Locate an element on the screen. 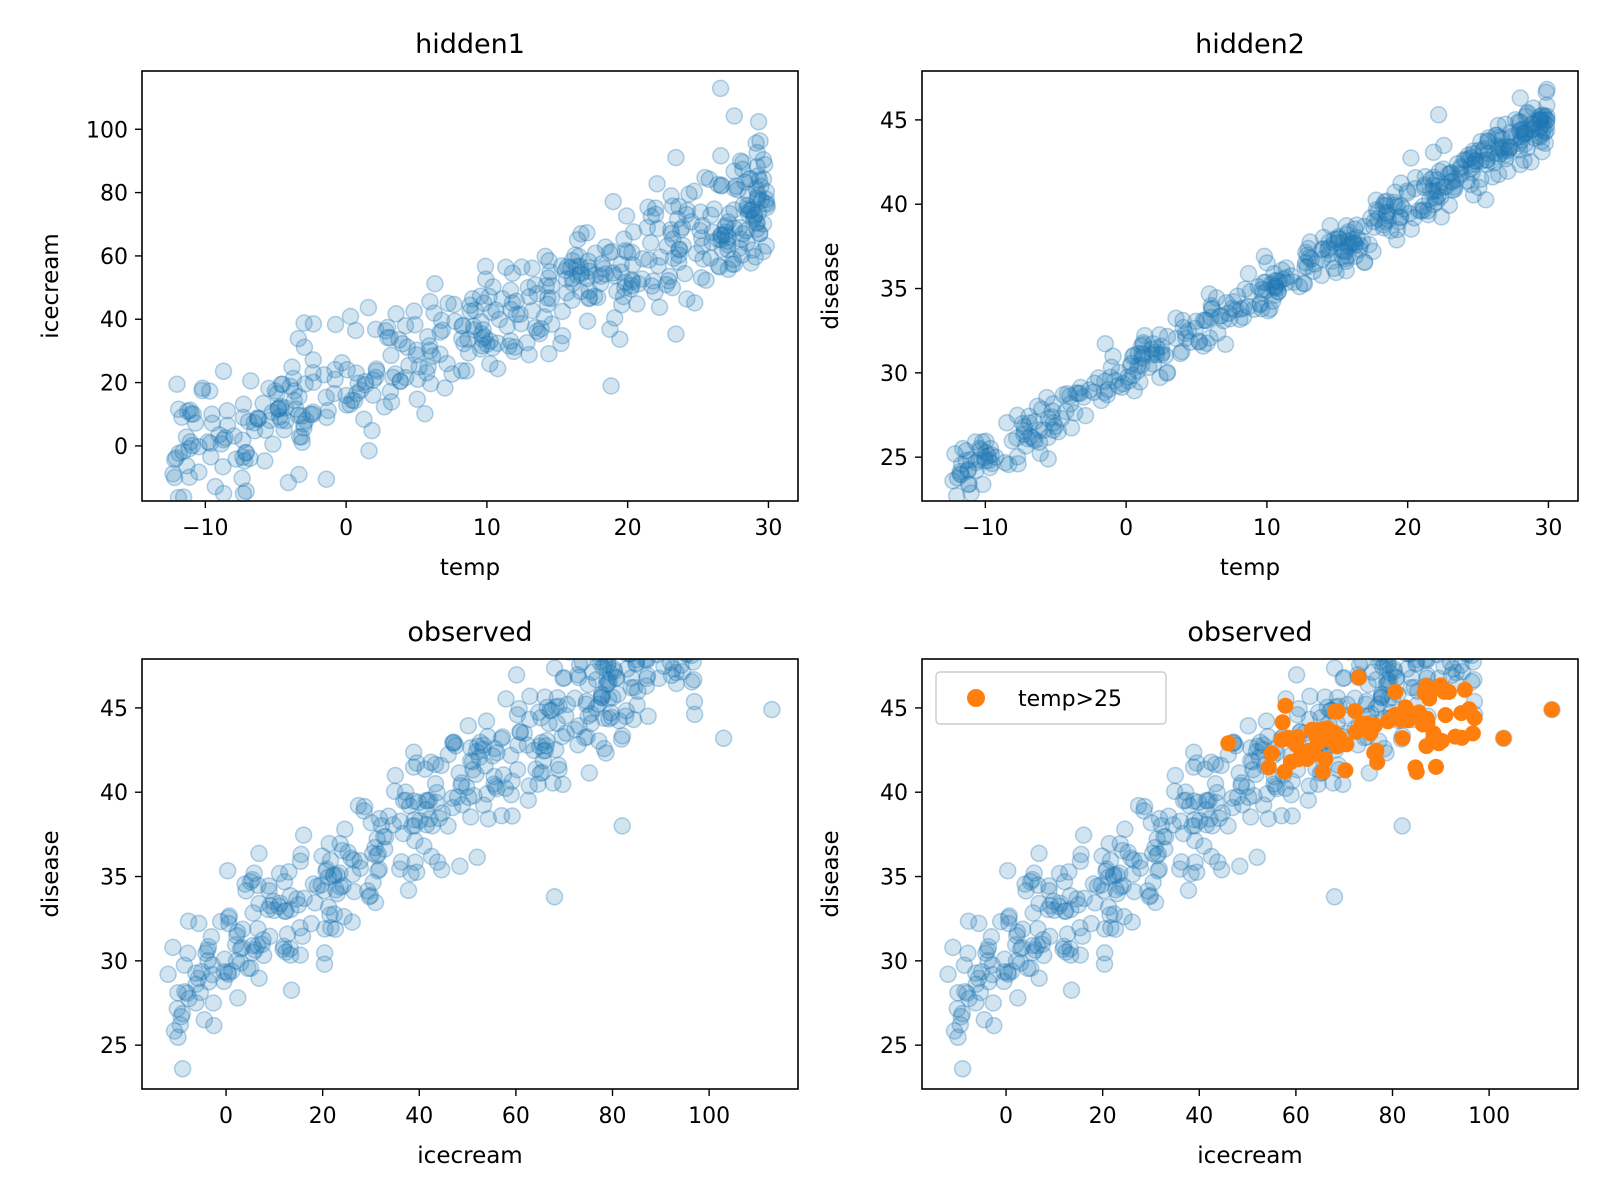  x-tick-label: 10 is located at coordinates (487, 528).